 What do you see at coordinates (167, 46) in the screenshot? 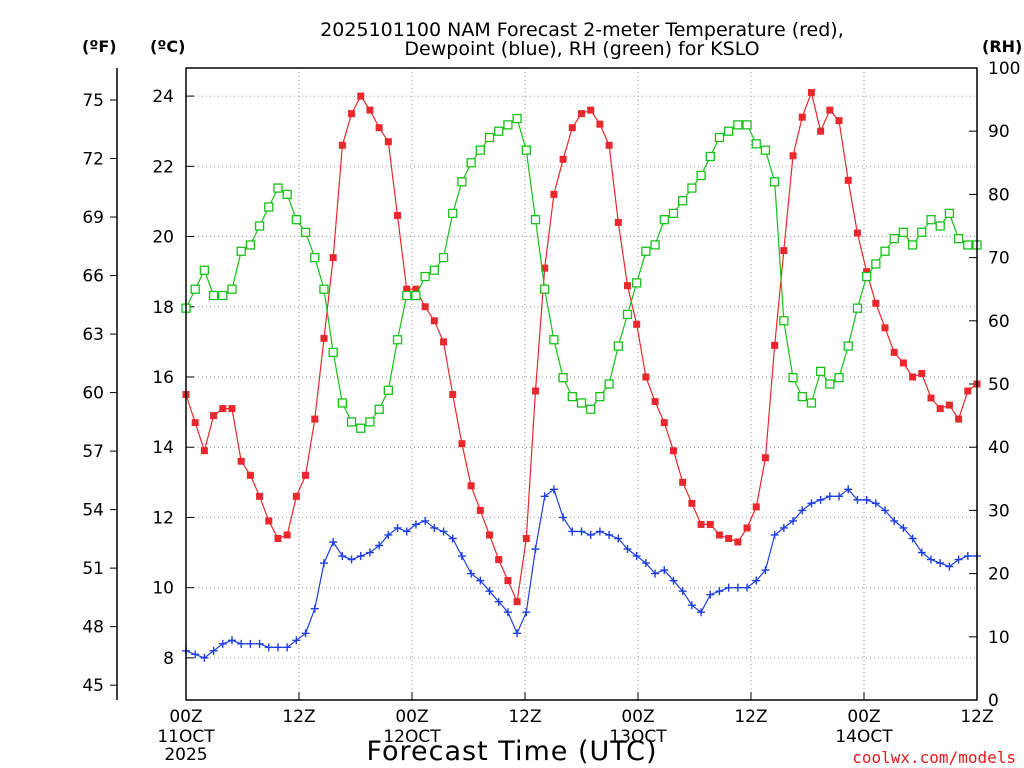
I see `celsius-unit-label: (ºC)` at bounding box center [167, 46].